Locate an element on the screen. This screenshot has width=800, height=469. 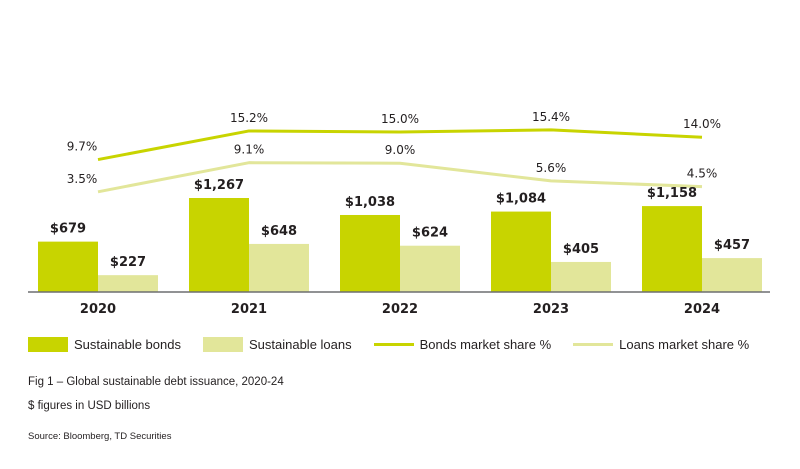
loans-share-label-2024: 4.5% is located at coordinates (702, 174).